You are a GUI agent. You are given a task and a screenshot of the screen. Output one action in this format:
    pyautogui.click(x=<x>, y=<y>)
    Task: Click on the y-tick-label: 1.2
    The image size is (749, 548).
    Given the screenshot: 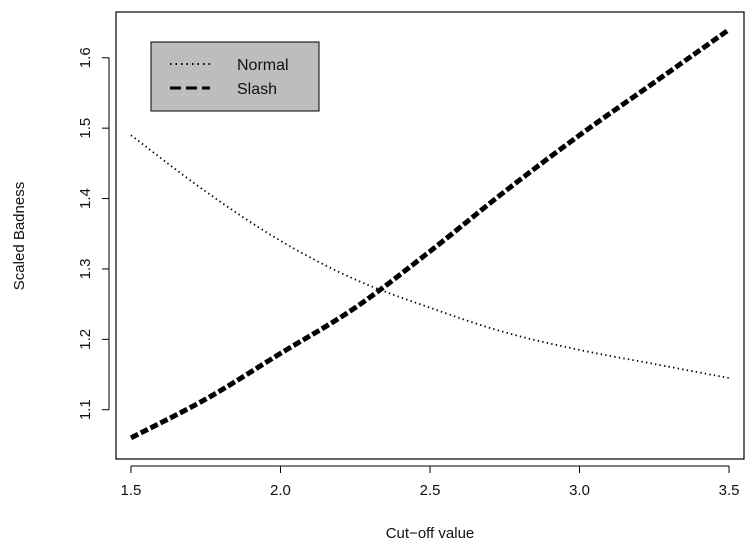 What is the action you would take?
    pyautogui.click(x=85, y=339)
    